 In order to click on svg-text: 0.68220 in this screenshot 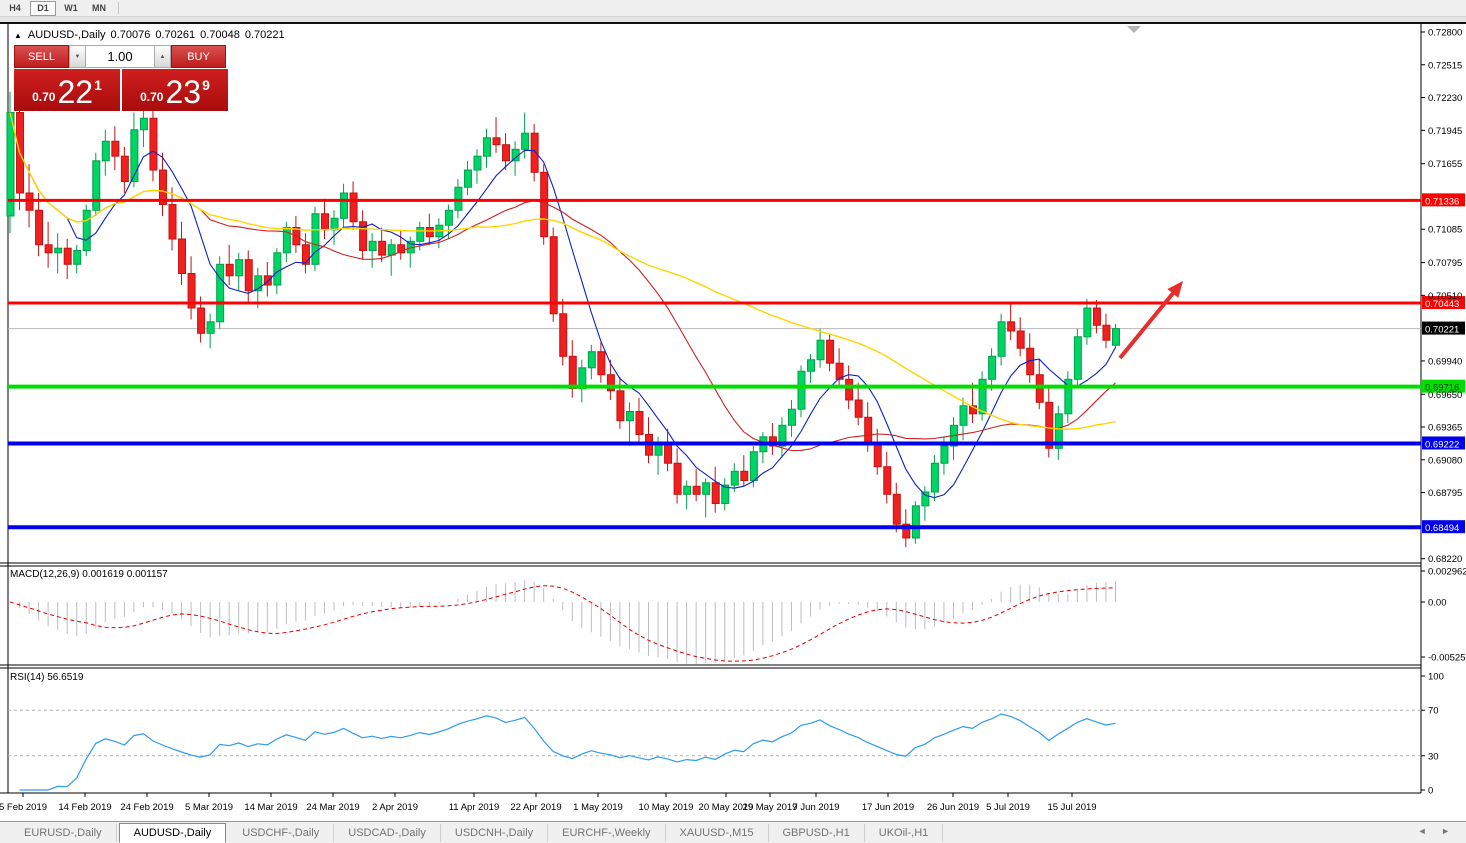, I will do `click(1445, 559)`.